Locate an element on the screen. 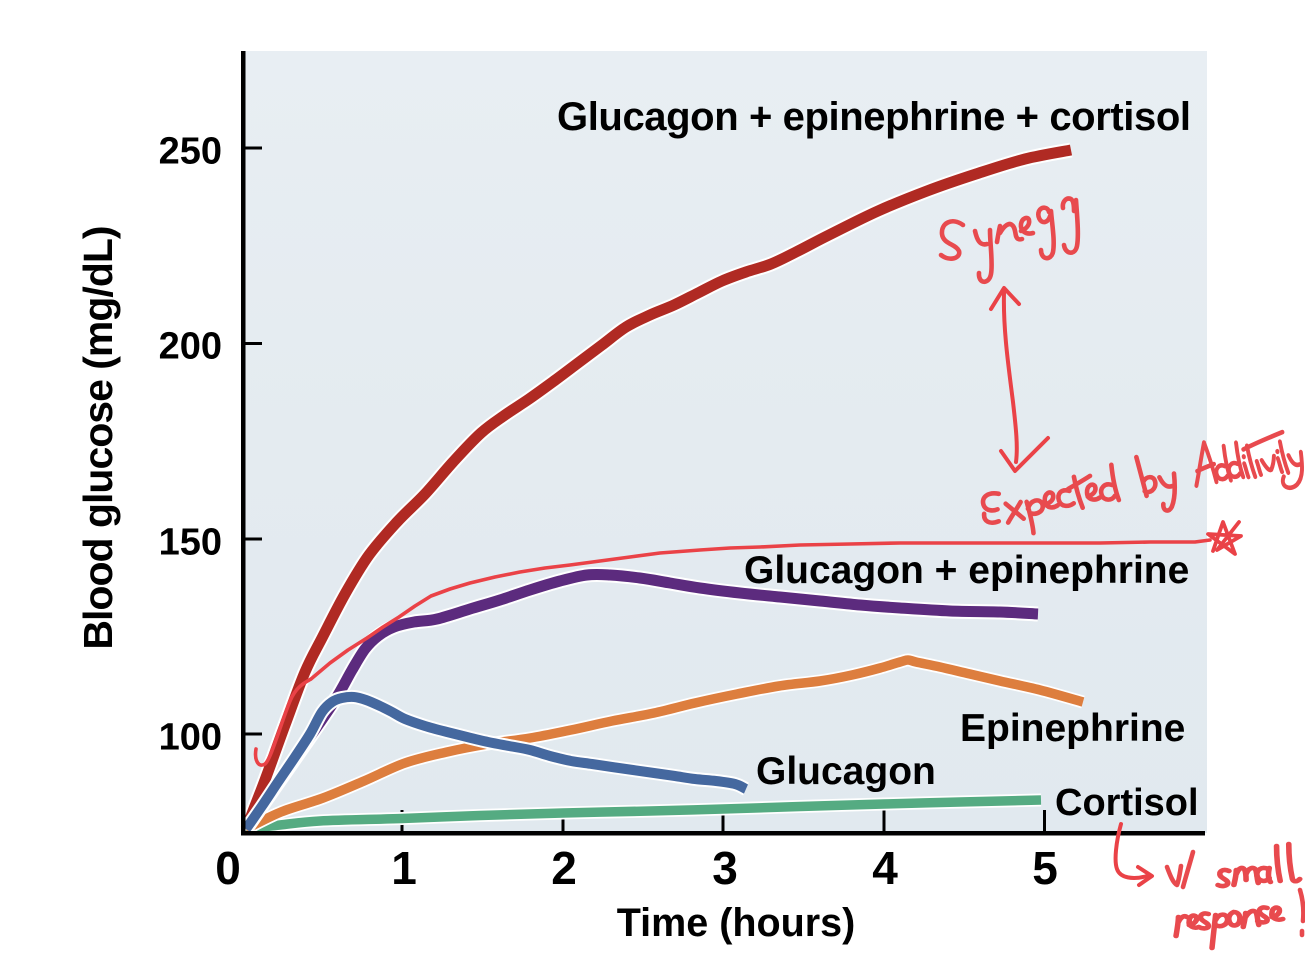 The height and width of the screenshot is (954, 1305). svg-text: Epinephrine is located at coordinates (1072, 728).